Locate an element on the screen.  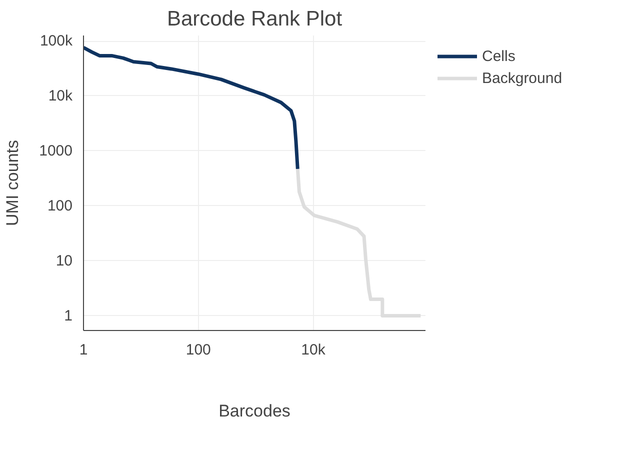
y-tick-label: 1 is located at coordinates (68, 315).